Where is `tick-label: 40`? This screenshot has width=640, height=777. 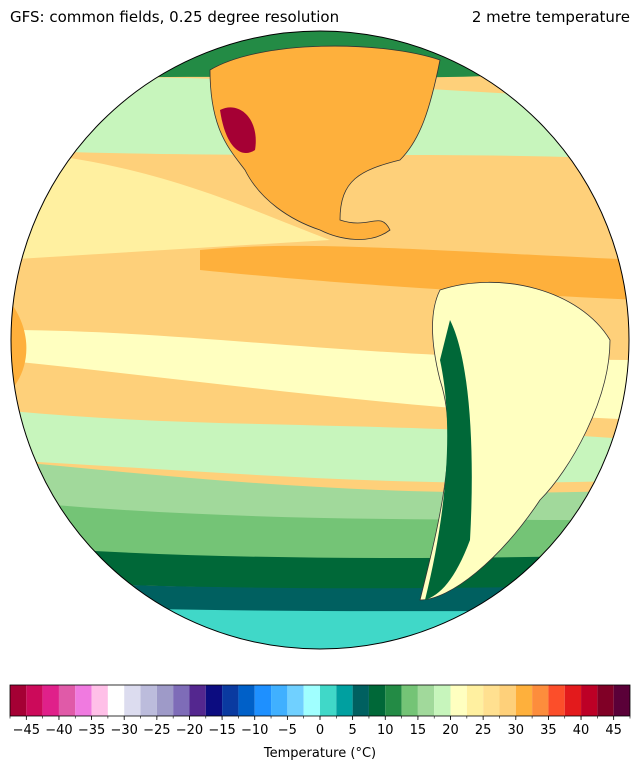 tick-label: 40 is located at coordinates (581, 730).